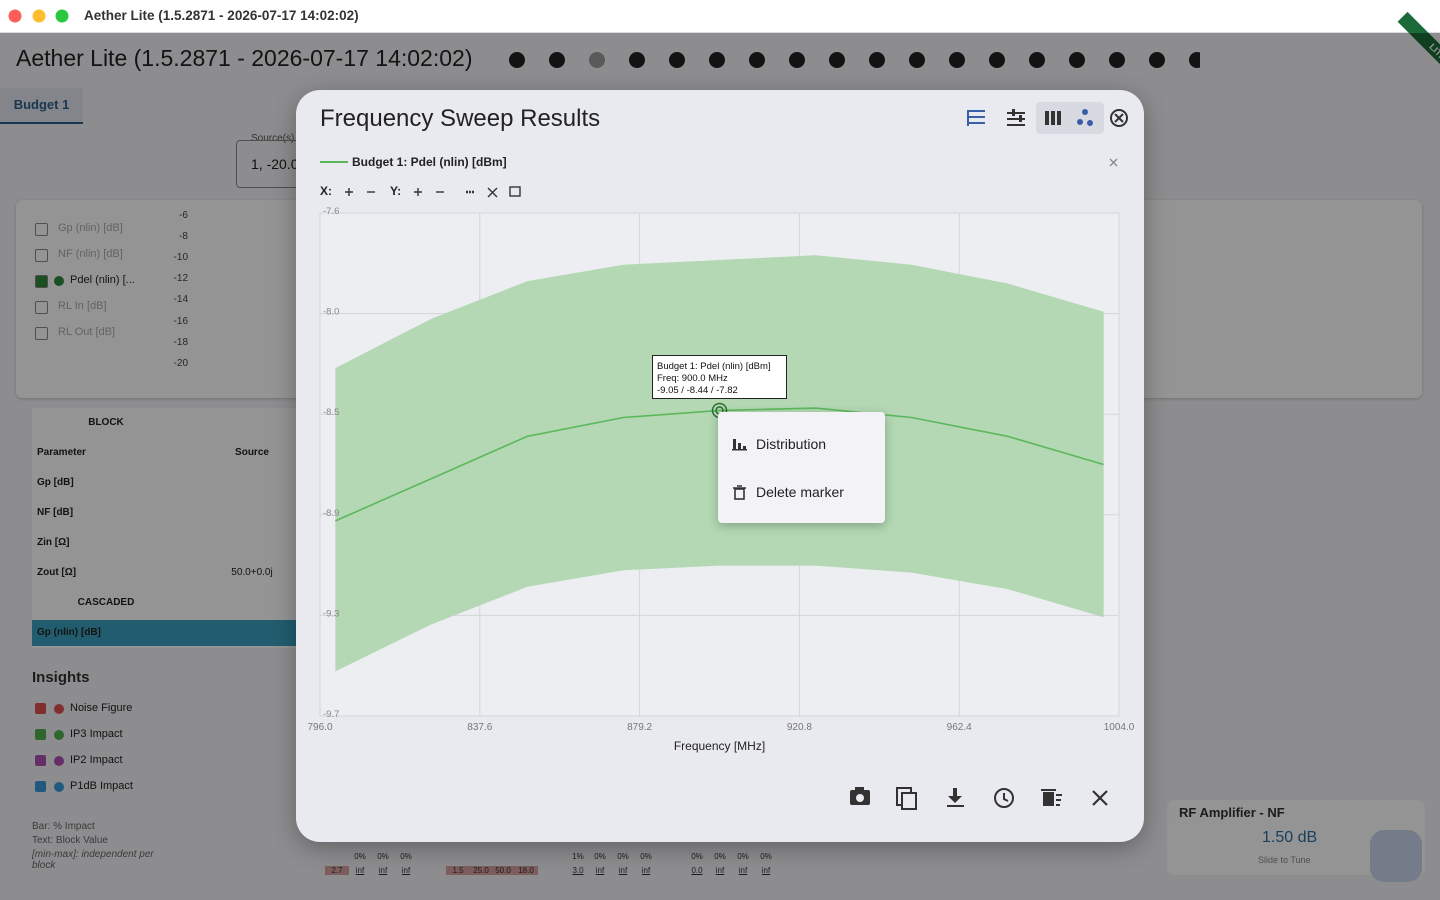 The image size is (1440, 900). Describe the element at coordinates (578, 870) in the screenshot. I see `strip-value: 3.0` at that location.